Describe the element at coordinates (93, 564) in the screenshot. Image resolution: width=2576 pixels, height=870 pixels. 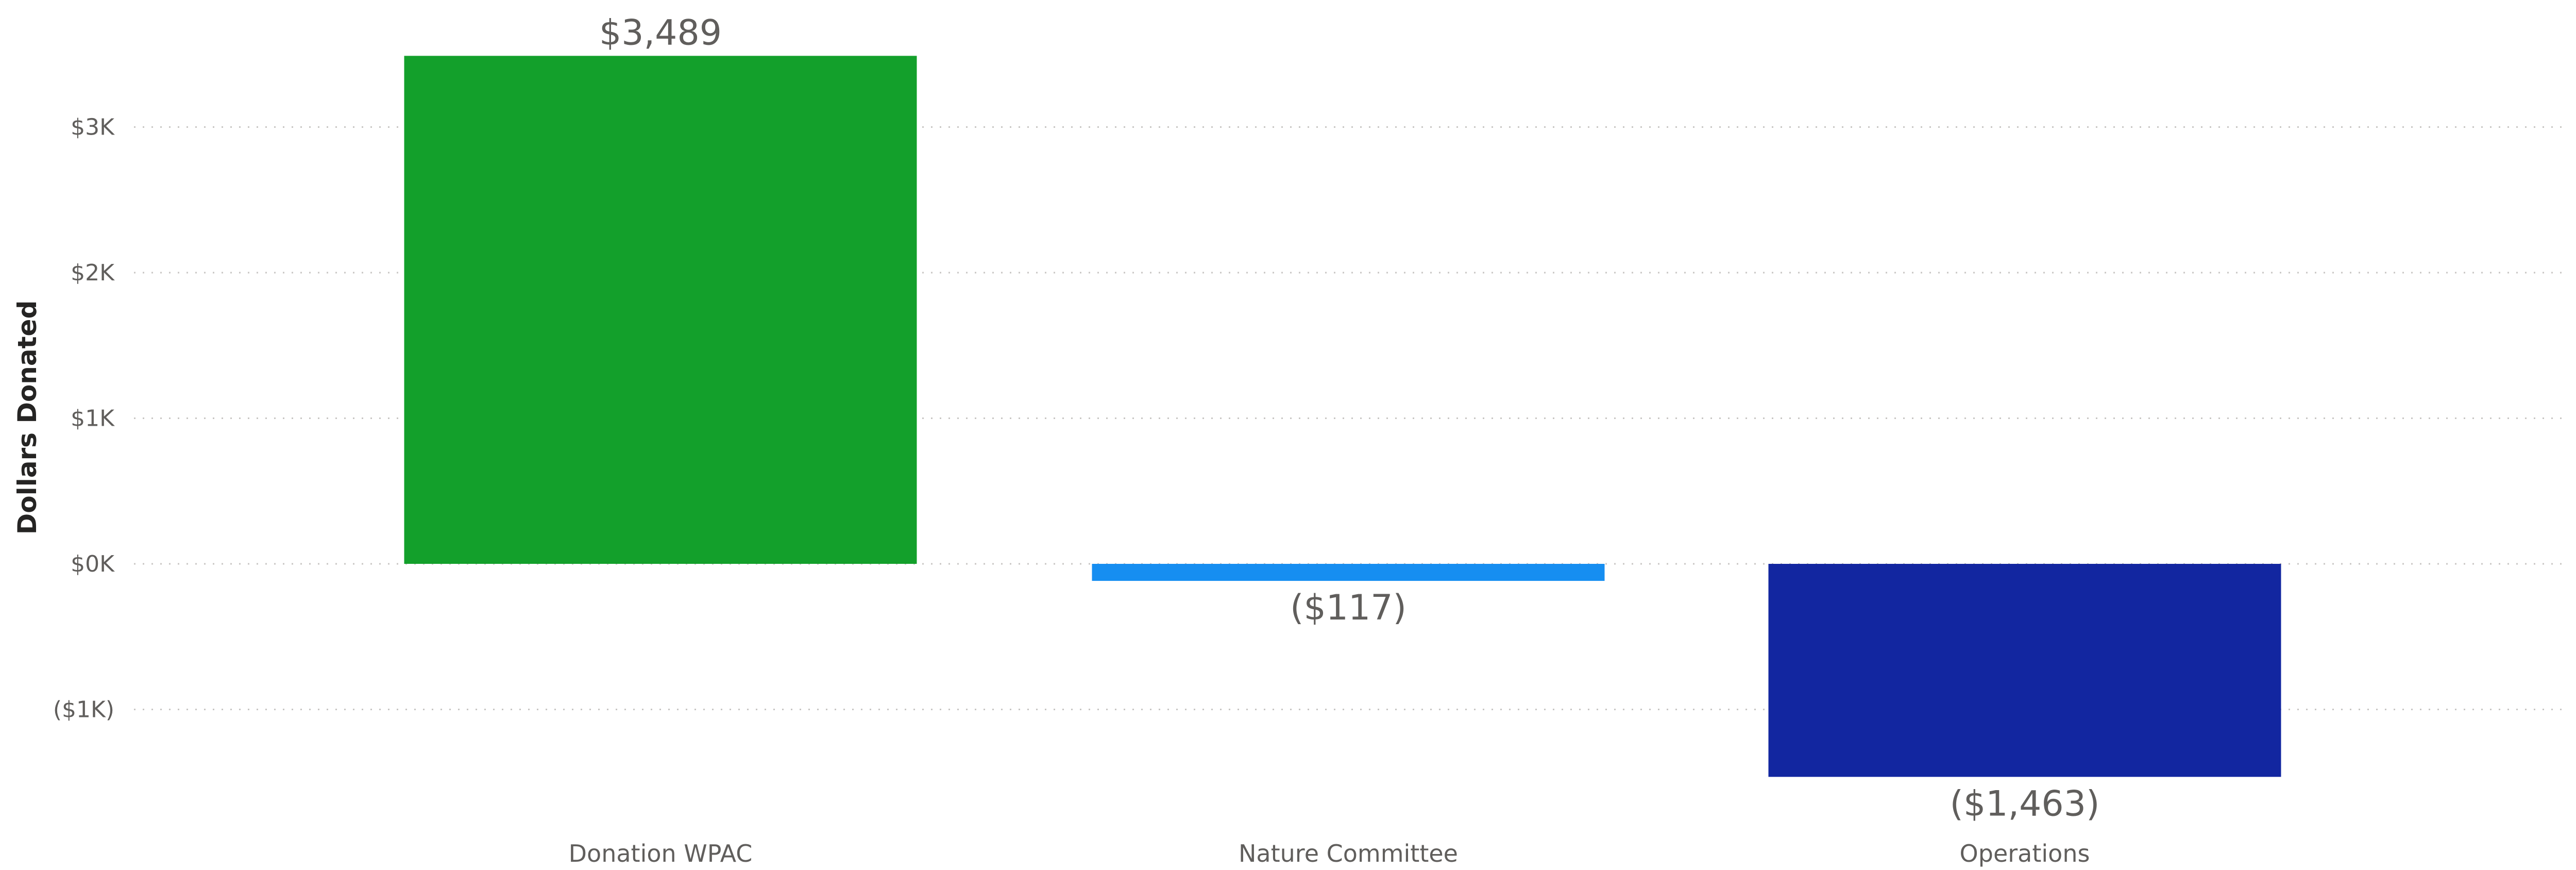
I see `y-tick-label: $0K` at that location.